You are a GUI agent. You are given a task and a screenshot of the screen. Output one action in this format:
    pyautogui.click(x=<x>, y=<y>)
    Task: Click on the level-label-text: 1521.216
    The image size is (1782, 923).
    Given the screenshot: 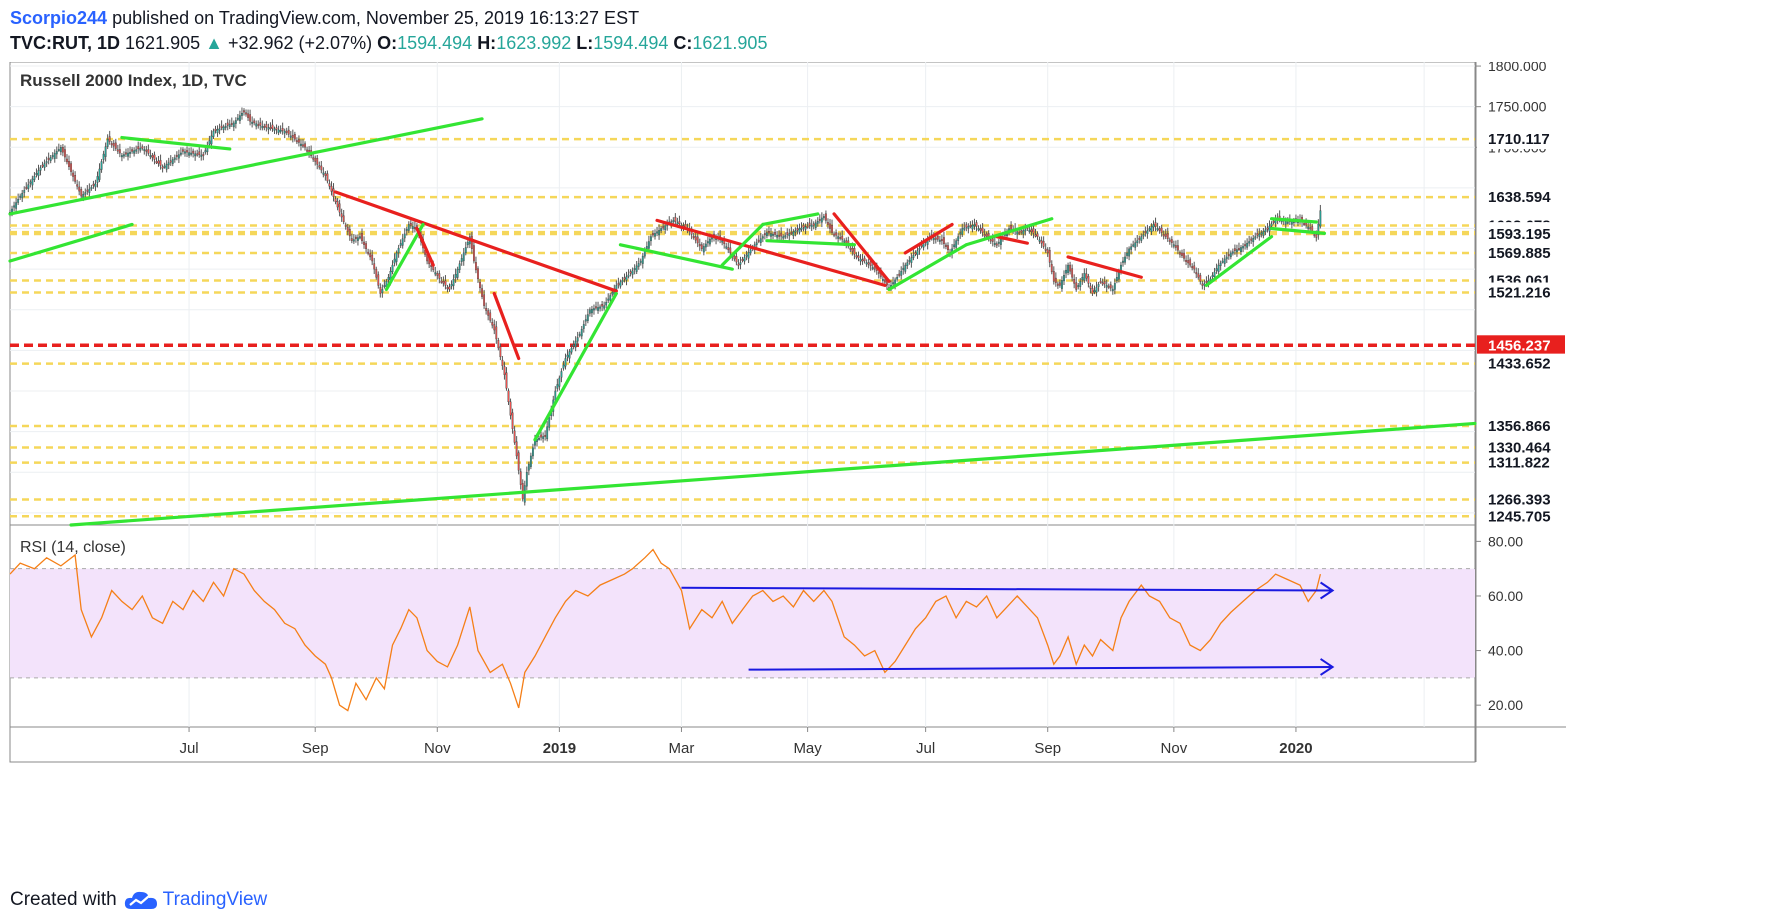 What is the action you would take?
    pyautogui.click(x=1519, y=293)
    